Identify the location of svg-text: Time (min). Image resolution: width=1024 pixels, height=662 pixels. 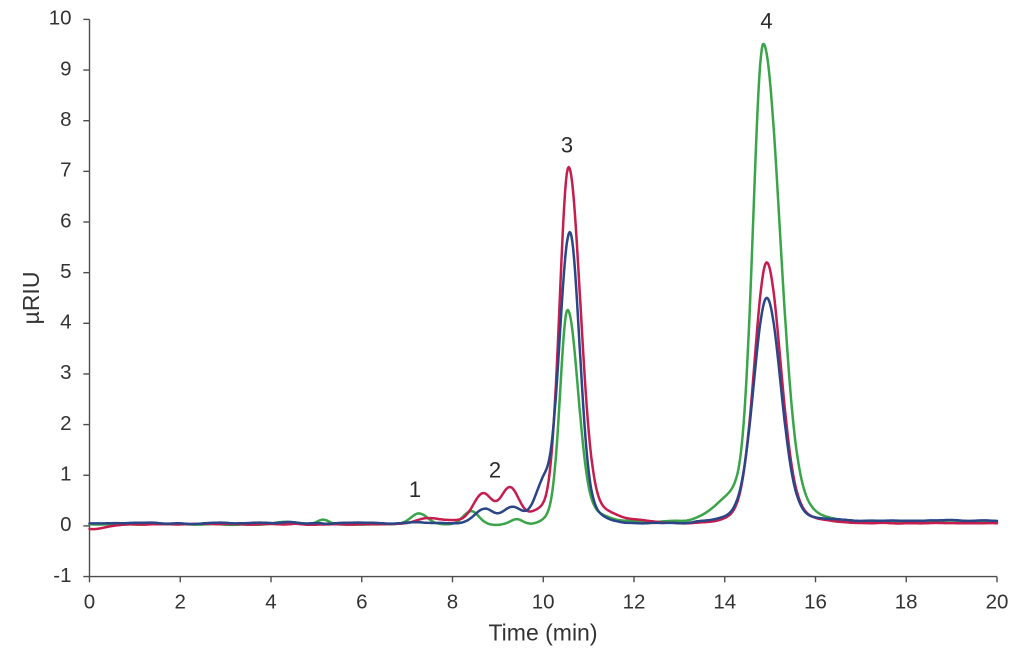
(542, 633).